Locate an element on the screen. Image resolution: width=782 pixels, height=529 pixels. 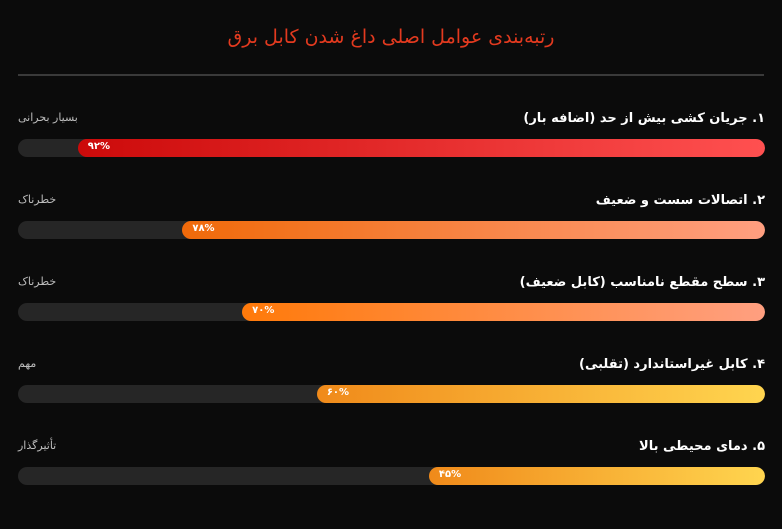
progress-fill: ۷۸% is located at coordinates (473, 230).